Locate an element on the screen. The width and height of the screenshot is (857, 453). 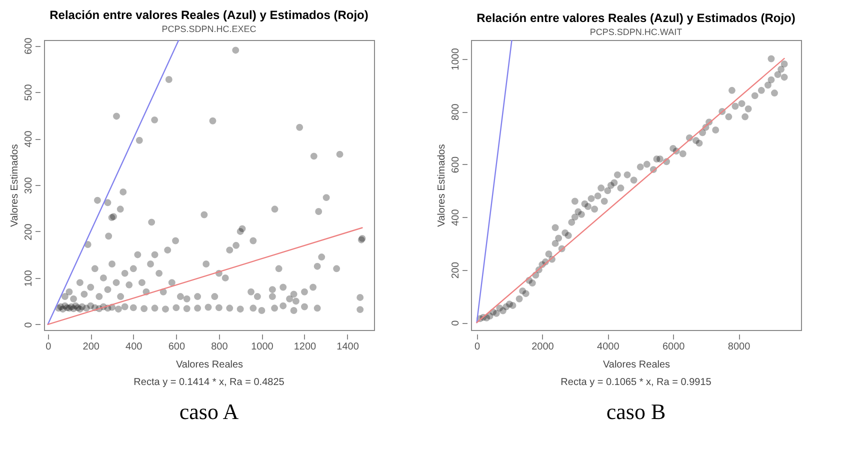
text: caso A is located at coordinates (209, 411).